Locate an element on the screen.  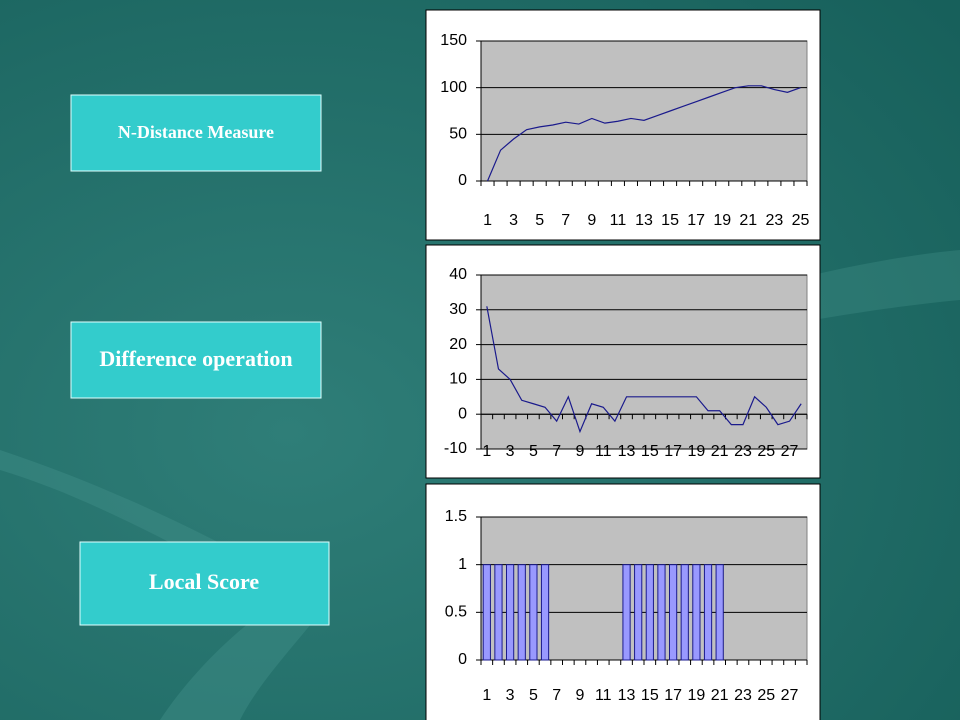
y-tick-label: 1 is located at coordinates (462, 564).